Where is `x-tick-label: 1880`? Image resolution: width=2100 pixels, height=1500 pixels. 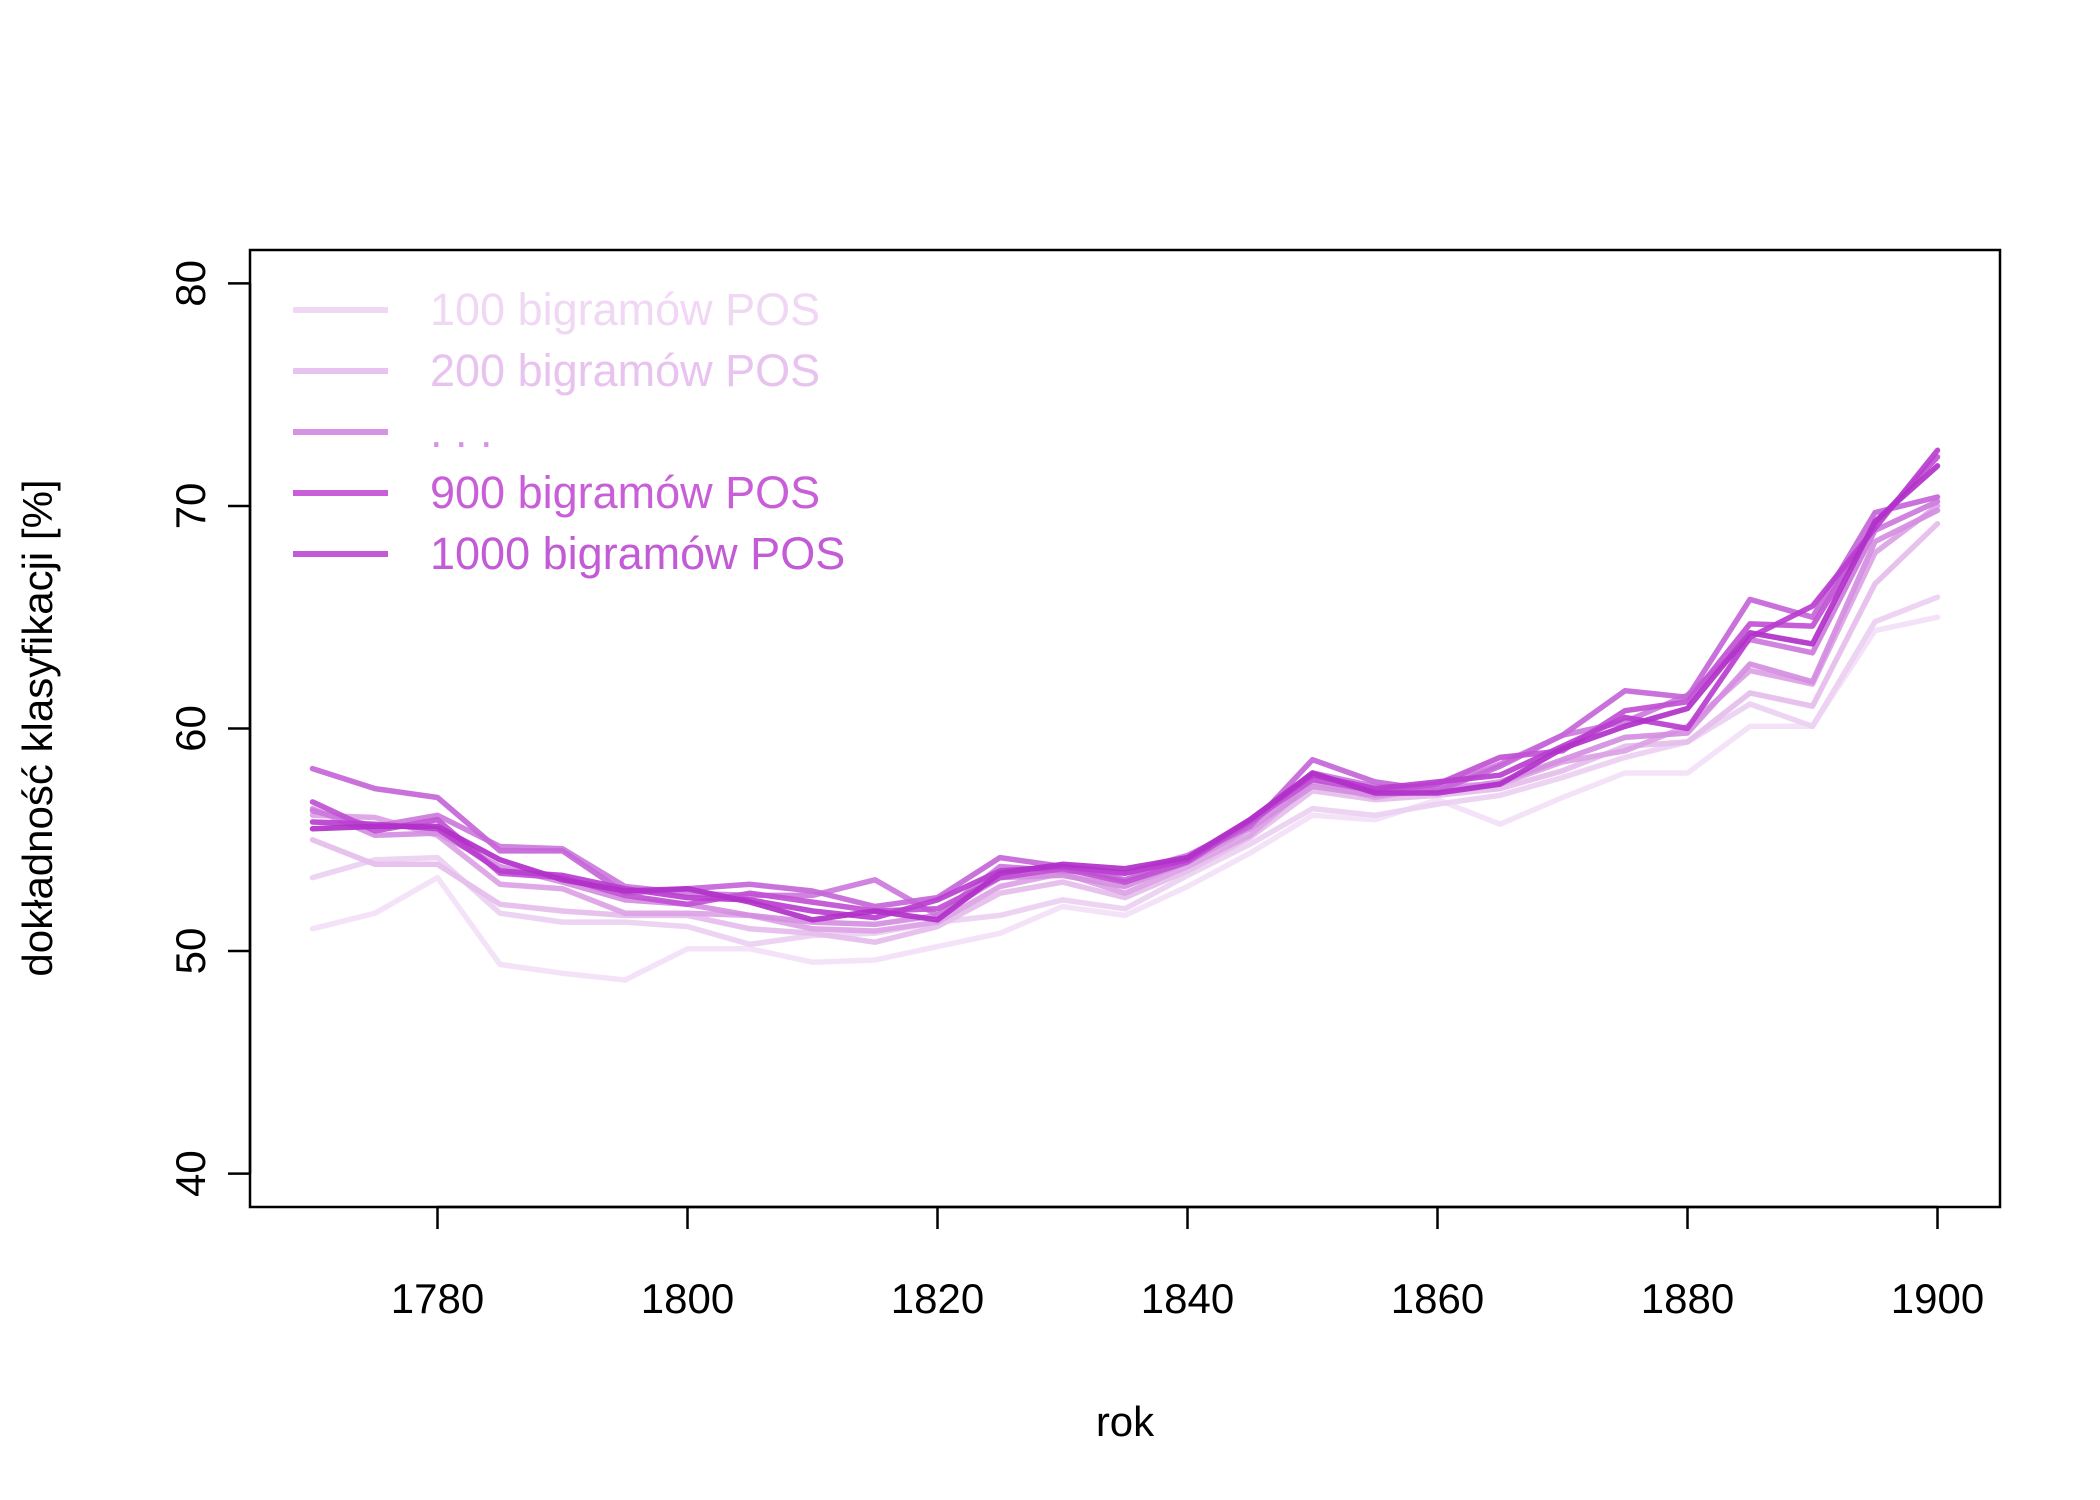 x-tick-label: 1880 is located at coordinates (1687, 1298).